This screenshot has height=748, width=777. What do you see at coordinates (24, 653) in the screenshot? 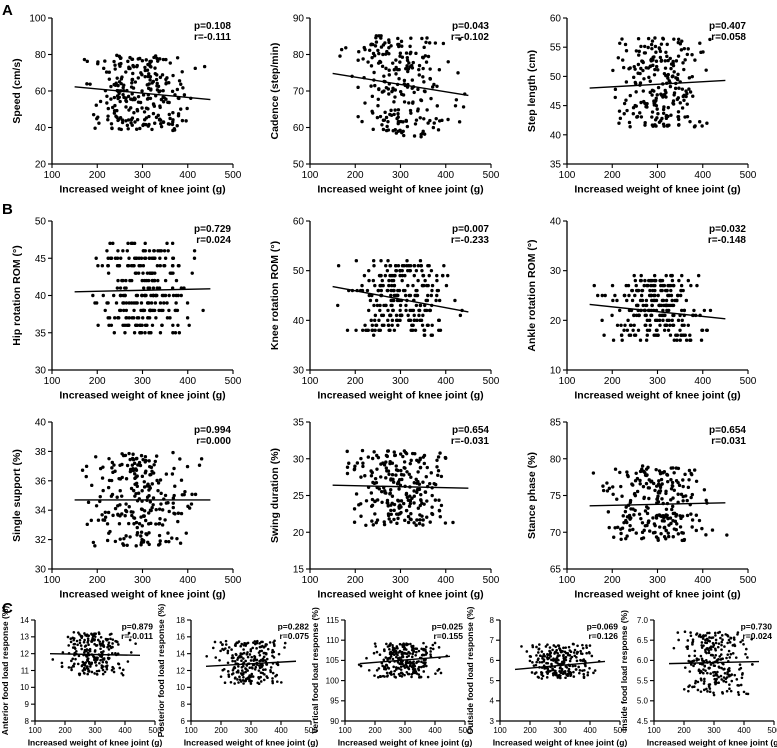
I see `y-tick-label: 12` at bounding box center [24, 653].